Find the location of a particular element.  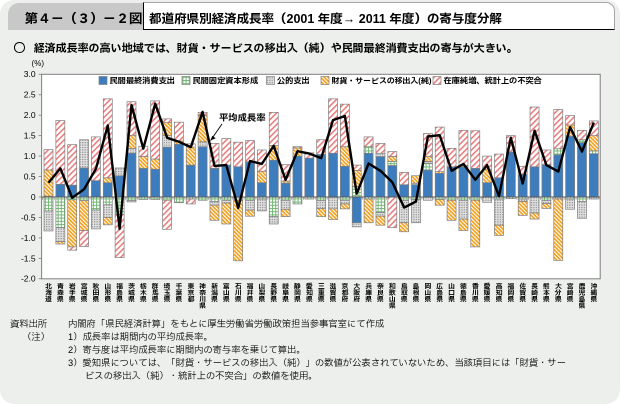

svg-text: 2.0 is located at coordinates (30, 115).